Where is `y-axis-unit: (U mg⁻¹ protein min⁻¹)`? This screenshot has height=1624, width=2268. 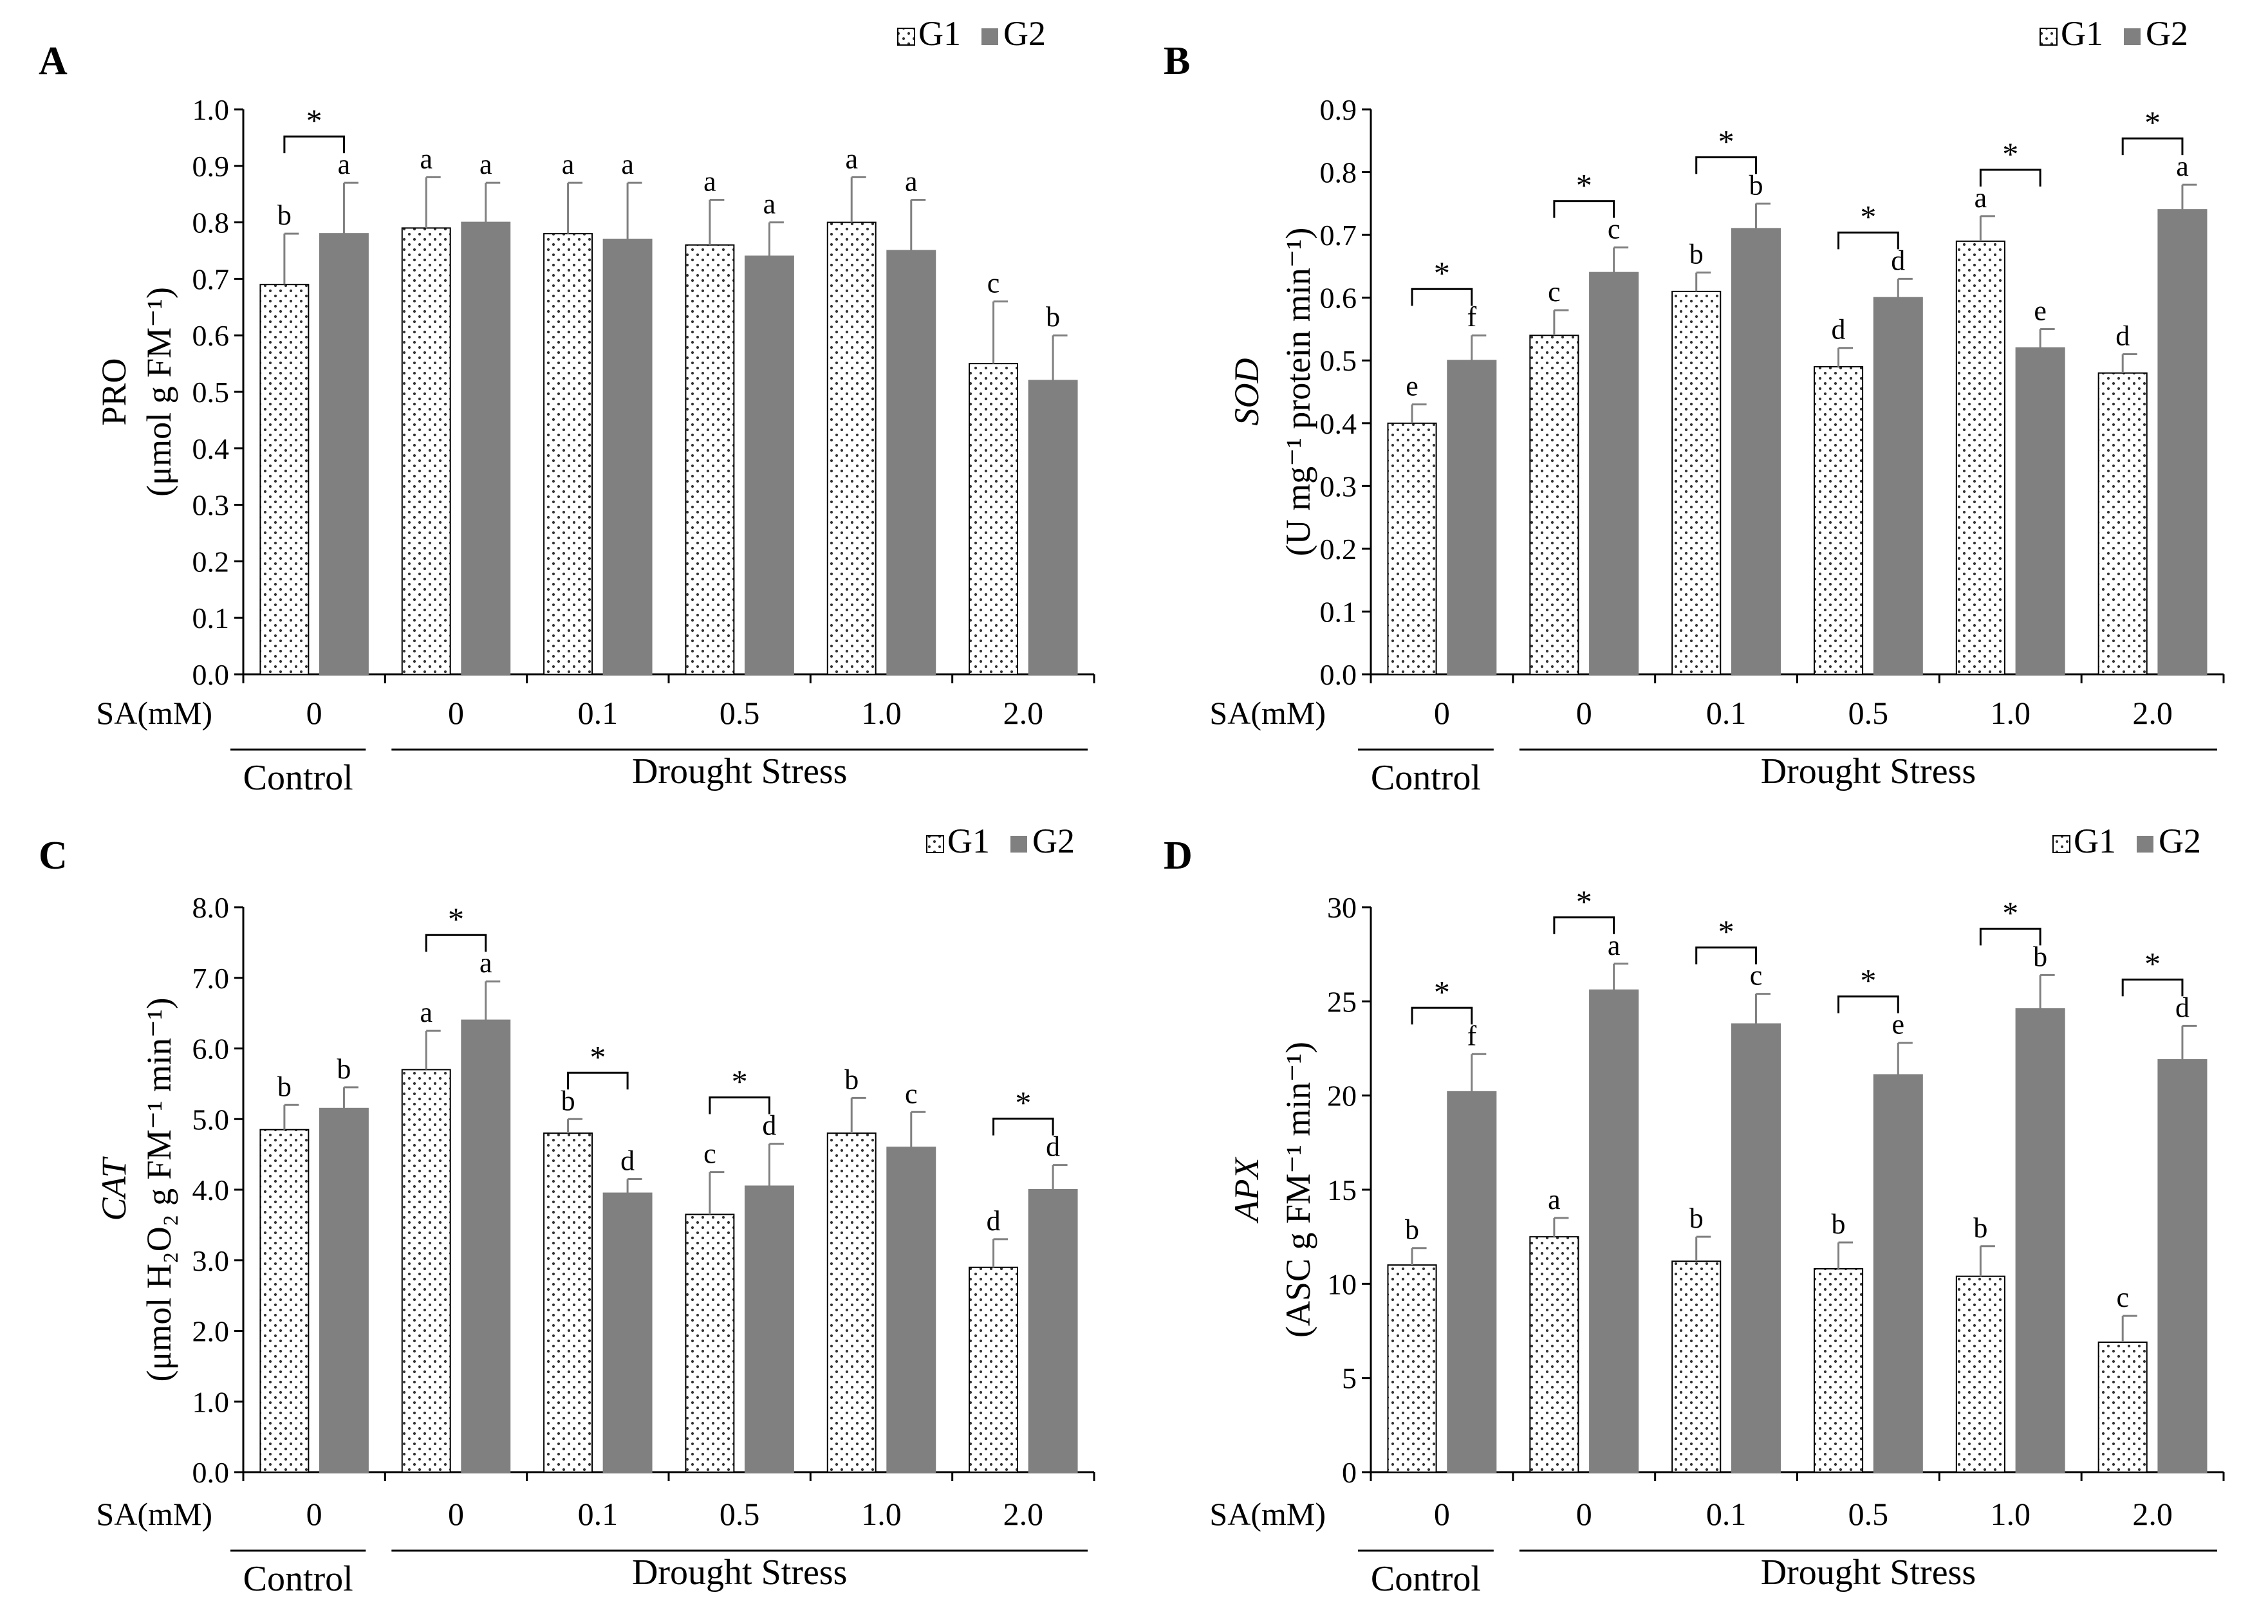
y-axis-unit: (U mg⁻¹ protein min⁻¹) is located at coordinates (1298, 393).